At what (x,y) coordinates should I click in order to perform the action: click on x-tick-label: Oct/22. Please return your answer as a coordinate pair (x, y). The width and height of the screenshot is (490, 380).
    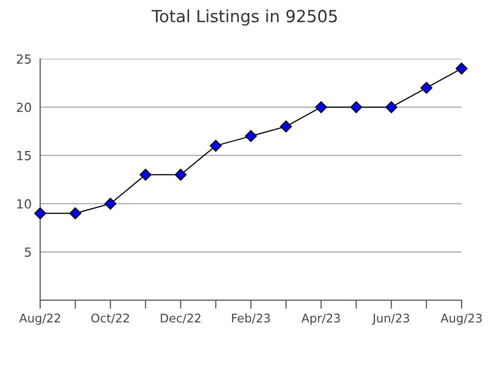
    Looking at the image, I should click on (110, 319).